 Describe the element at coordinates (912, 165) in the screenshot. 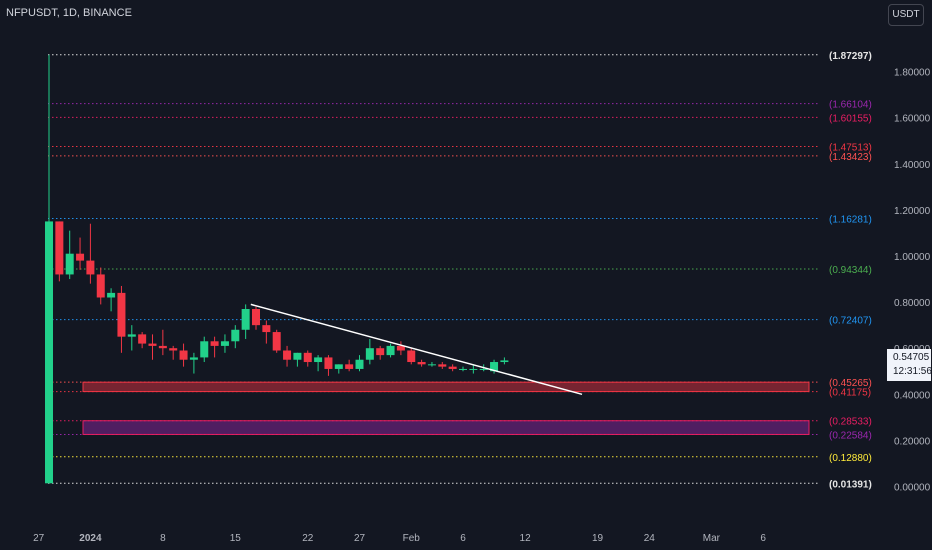

I see `price-tick-label: 1.40000` at that location.